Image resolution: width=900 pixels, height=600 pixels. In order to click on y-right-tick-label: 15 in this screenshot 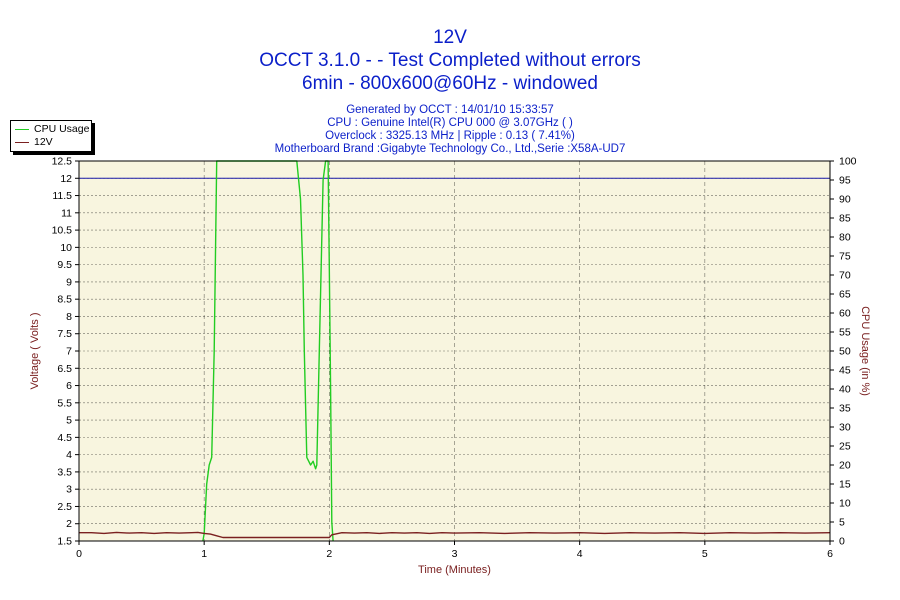, I will do `click(845, 485)`.